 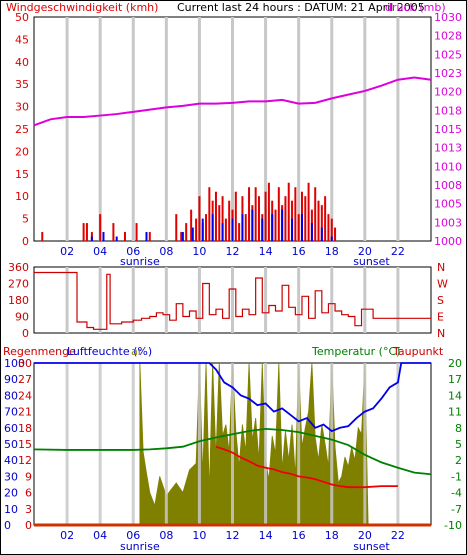 I want to click on pressure-y-tick-label: 1008, so click(x=448, y=185).